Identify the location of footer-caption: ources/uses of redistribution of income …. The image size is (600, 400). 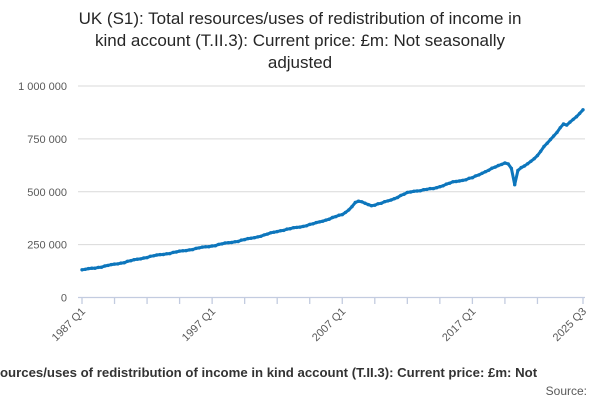
(269, 372).